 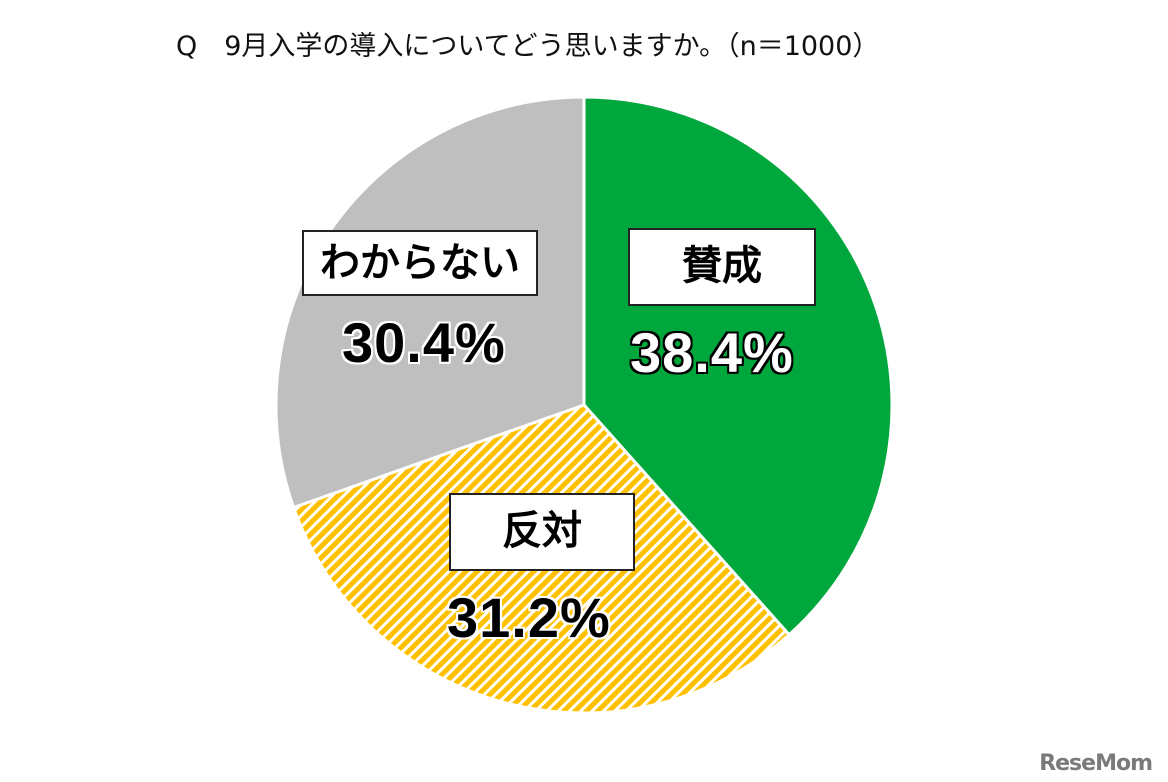 I want to click on slice-value-unknown: 30.4%, so click(x=424, y=342).